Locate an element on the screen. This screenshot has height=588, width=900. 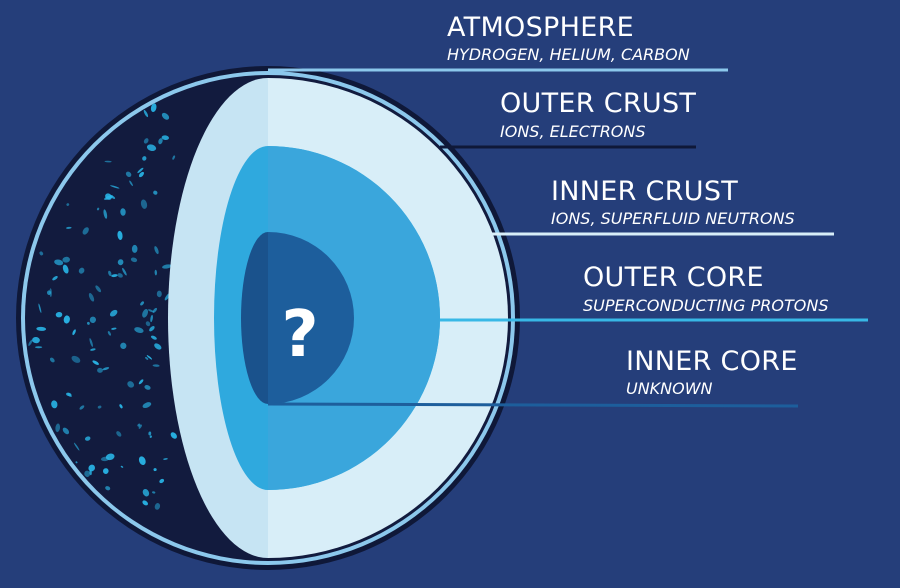
outer-crust-subtitle: IONS, ELECTRONS is located at coordinates (573, 131).